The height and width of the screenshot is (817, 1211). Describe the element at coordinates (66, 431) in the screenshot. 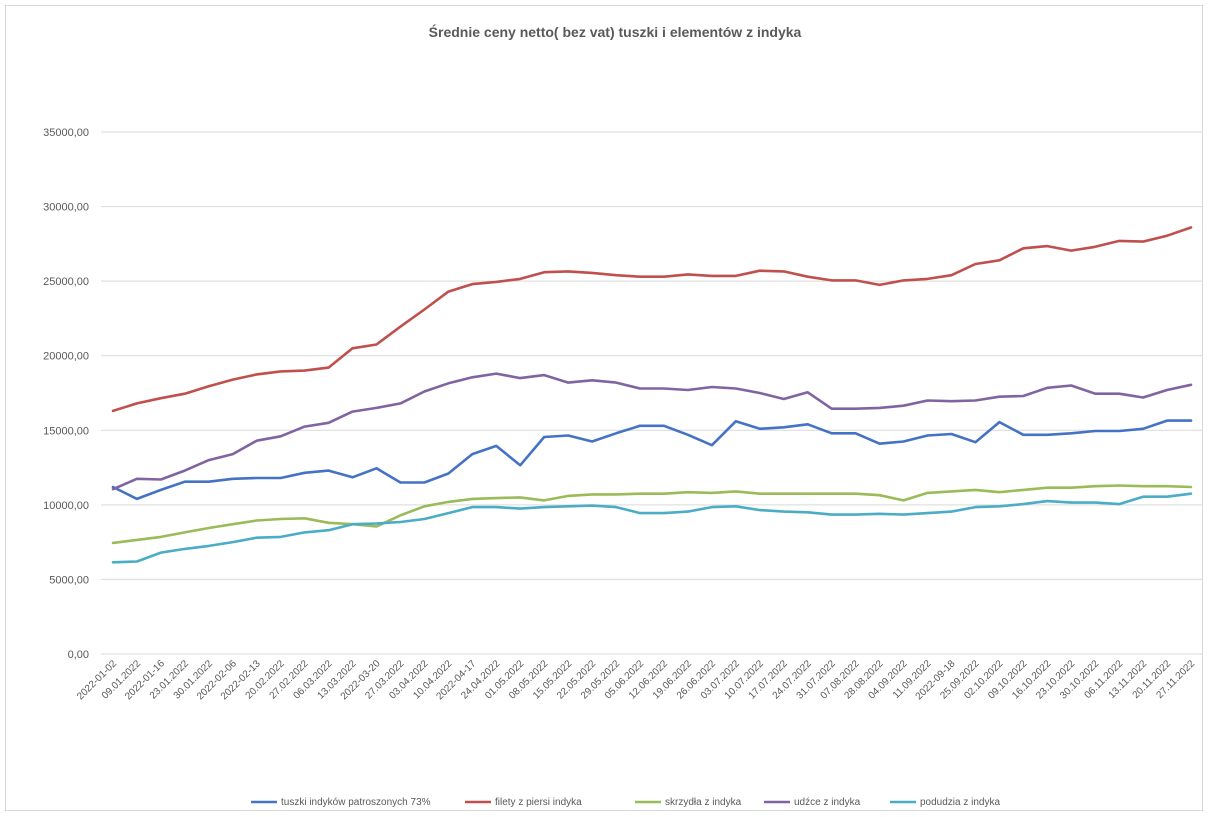

I see `y-tick-label: 15000,00` at that location.